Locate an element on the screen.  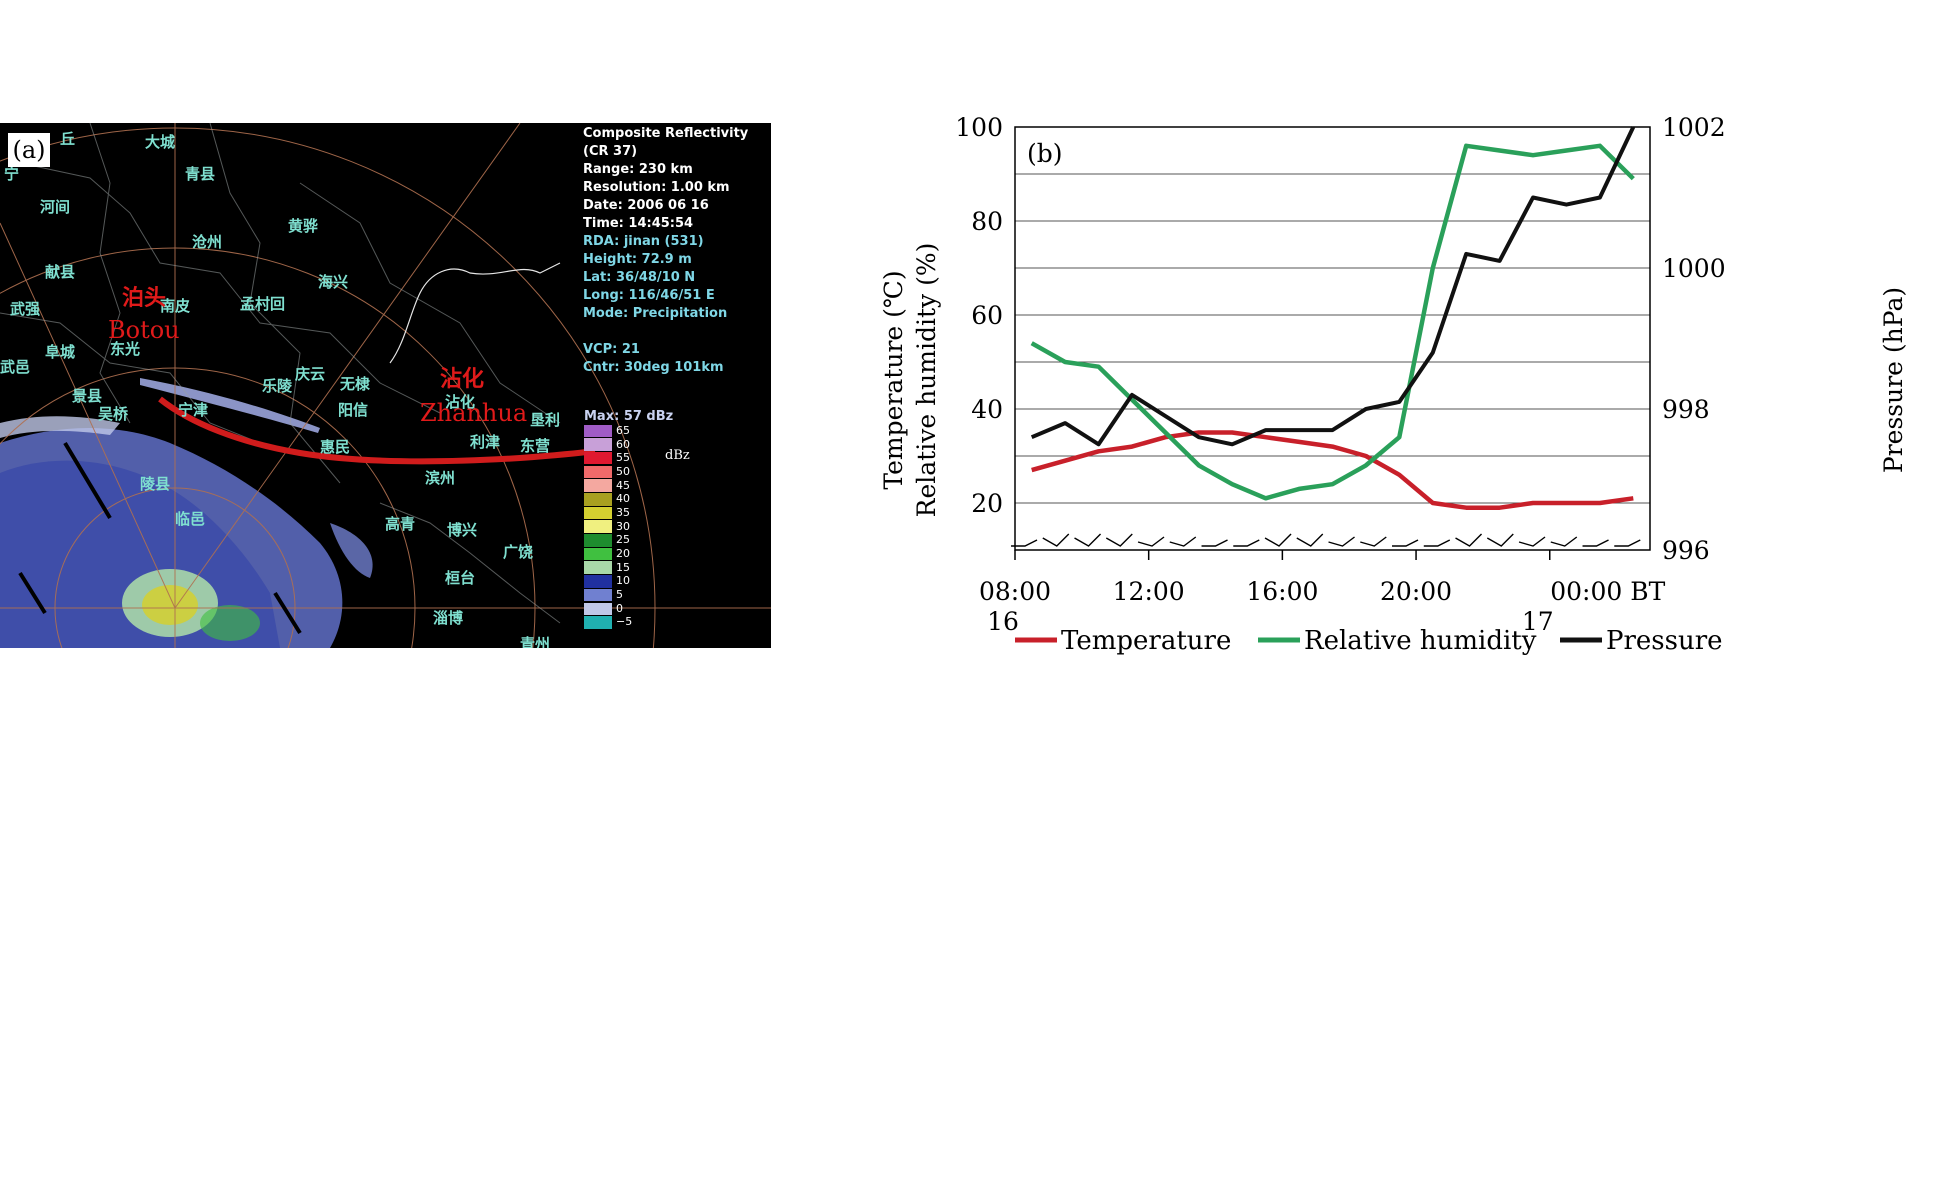
left-tick-label: 100 is located at coordinates (979, 127).